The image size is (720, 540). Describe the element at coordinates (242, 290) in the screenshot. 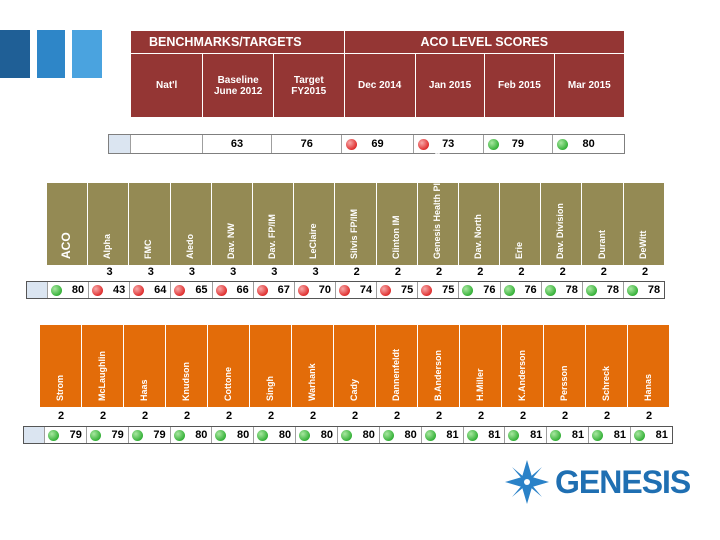

I see `score-value: 66` at that location.